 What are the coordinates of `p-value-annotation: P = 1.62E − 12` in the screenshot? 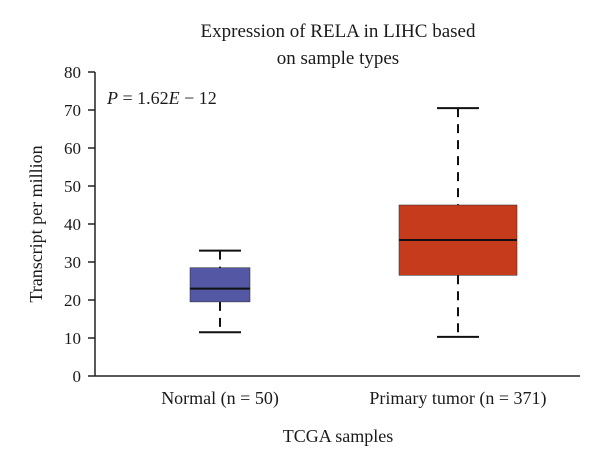 It's located at (161, 98).